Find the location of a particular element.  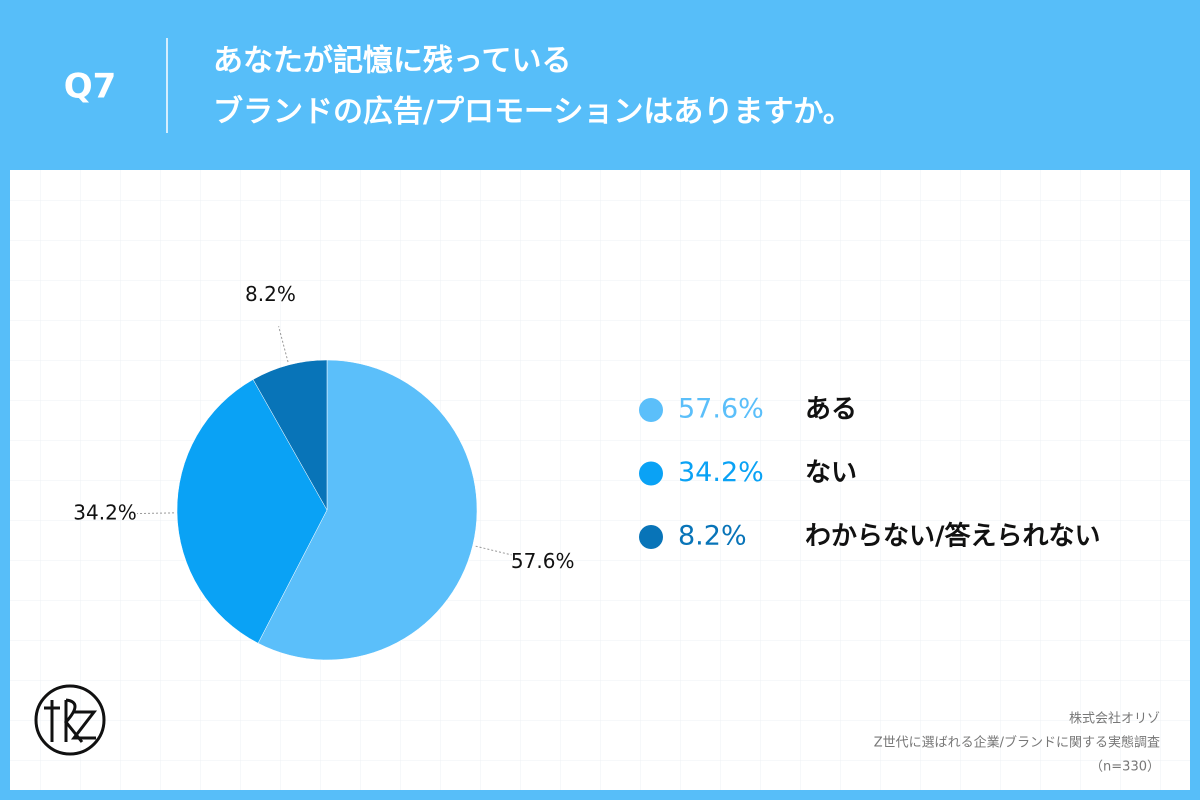

source-line: Z世代に選ばれる企業/ブランドに関する実態調査 is located at coordinates (1017, 743).